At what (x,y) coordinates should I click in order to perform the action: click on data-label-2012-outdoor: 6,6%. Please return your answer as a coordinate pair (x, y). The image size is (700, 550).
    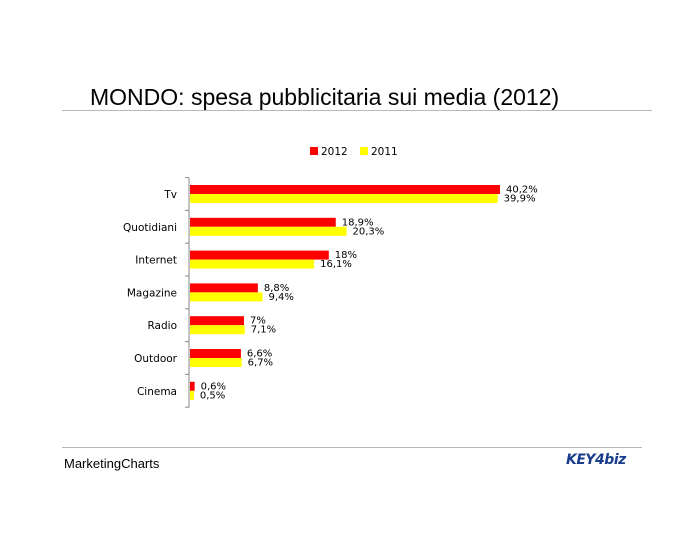
    Looking at the image, I should click on (259, 354).